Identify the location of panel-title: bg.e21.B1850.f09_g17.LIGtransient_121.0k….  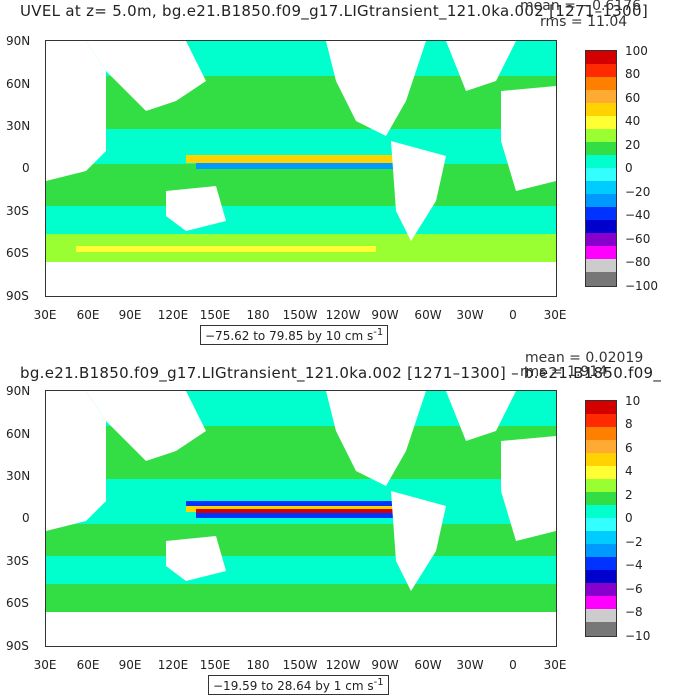
(341, 373).